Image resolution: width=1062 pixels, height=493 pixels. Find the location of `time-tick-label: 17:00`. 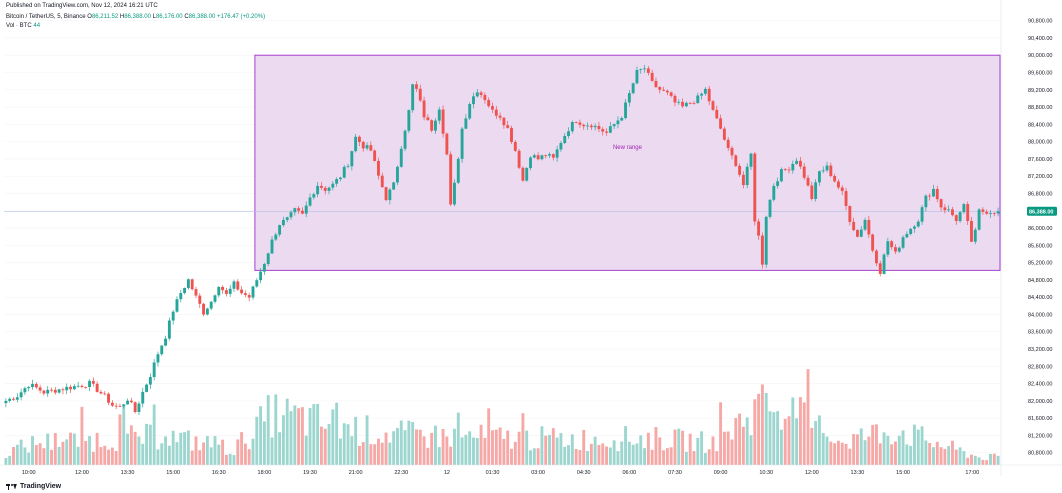

time-tick-label: 17:00 is located at coordinates (972, 473).